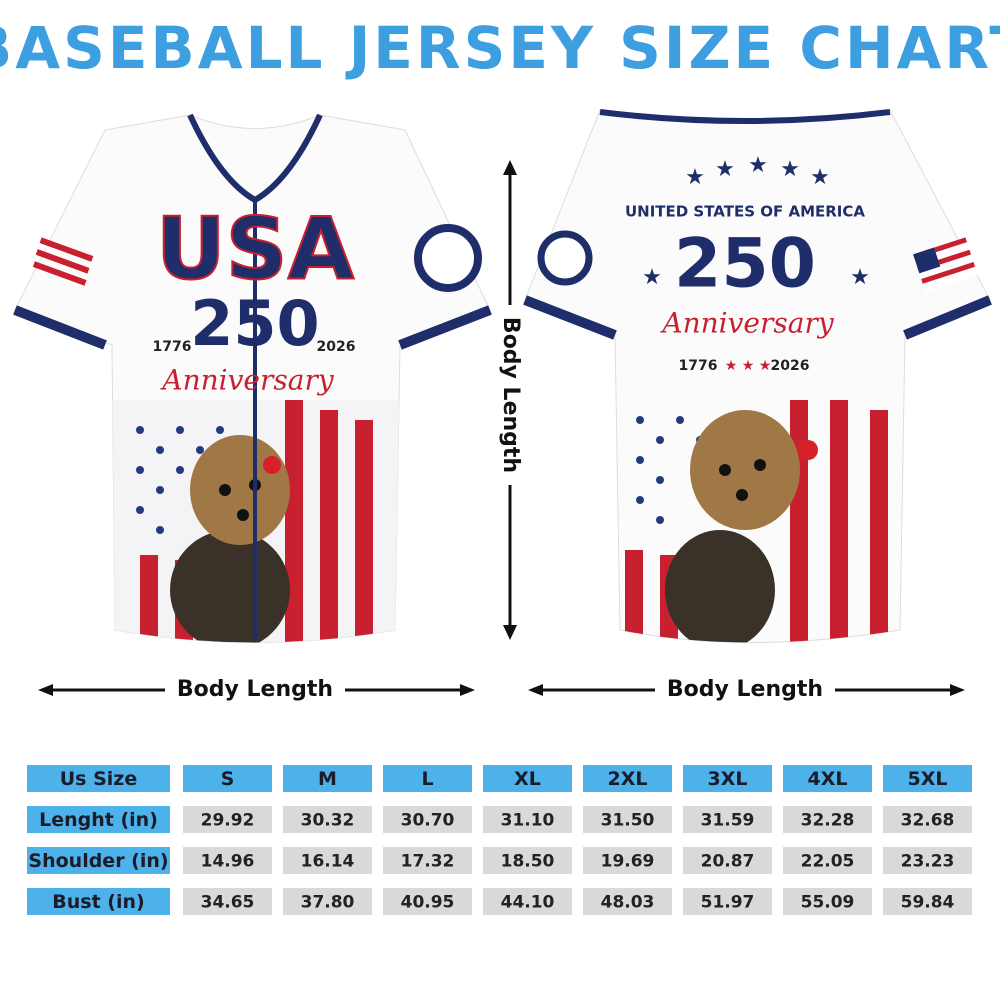 The image size is (1000, 1000). I want to click on back-script: Anniversary, so click(746, 323).